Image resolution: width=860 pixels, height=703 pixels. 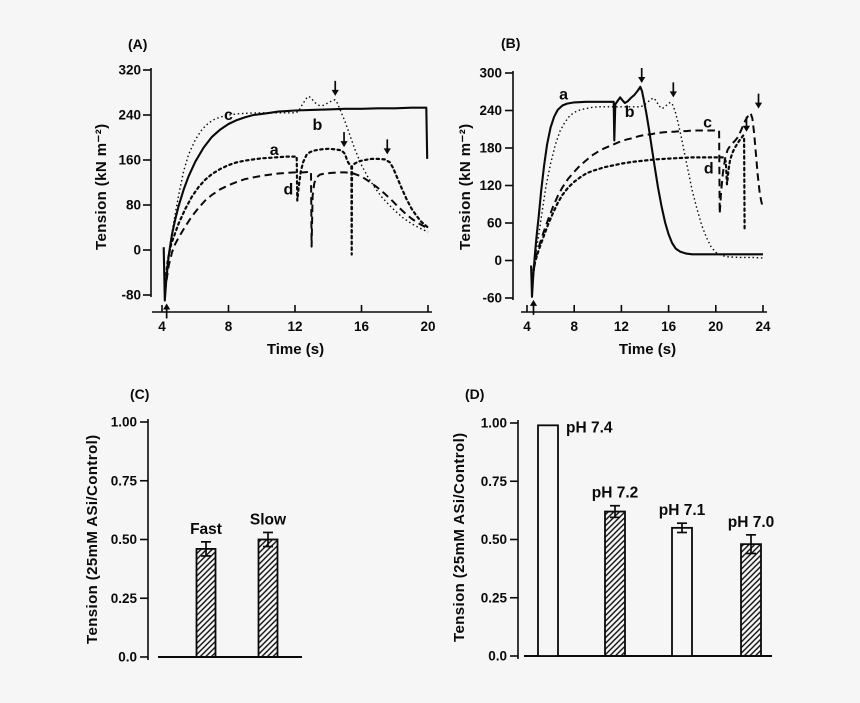 What do you see at coordinates (459, 537) in the screenshot?
I see `panel-d-y-axis-label: Tension (25mM ASi/Control)` at bounding box center [459, 537].